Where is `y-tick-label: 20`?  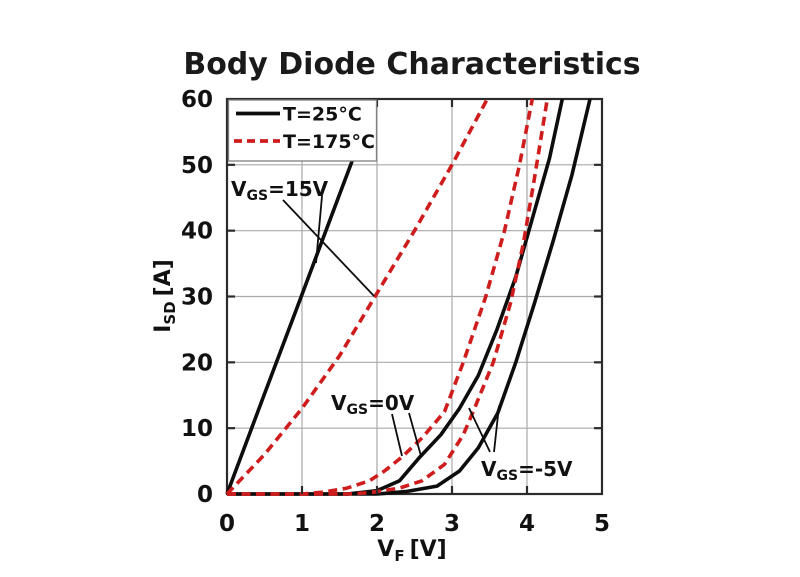 y-tick-label: 20 is located at coordinates (197, 363).